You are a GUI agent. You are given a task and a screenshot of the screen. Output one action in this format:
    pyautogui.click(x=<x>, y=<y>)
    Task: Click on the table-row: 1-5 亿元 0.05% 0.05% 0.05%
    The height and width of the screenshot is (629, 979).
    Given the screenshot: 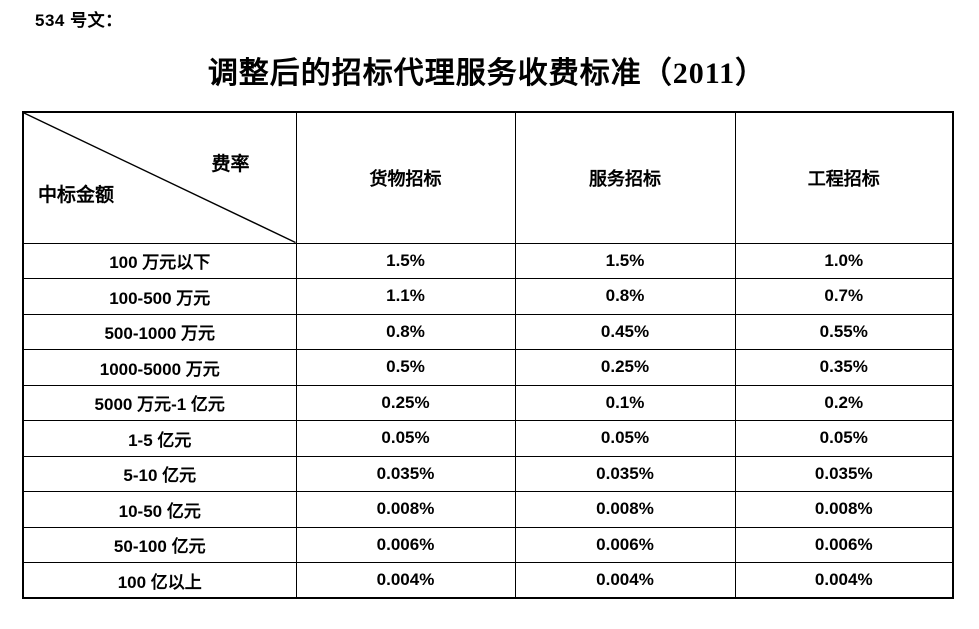 What is the action you would take?
    pyautogui.click(x=488, y=438)
    